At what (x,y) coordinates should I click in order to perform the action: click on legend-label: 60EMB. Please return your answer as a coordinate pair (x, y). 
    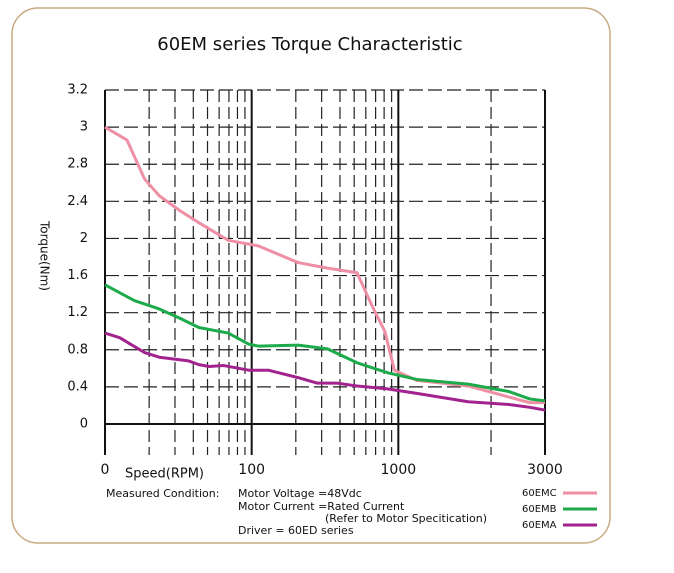
    Looking at the image, I should click on (539, 509).